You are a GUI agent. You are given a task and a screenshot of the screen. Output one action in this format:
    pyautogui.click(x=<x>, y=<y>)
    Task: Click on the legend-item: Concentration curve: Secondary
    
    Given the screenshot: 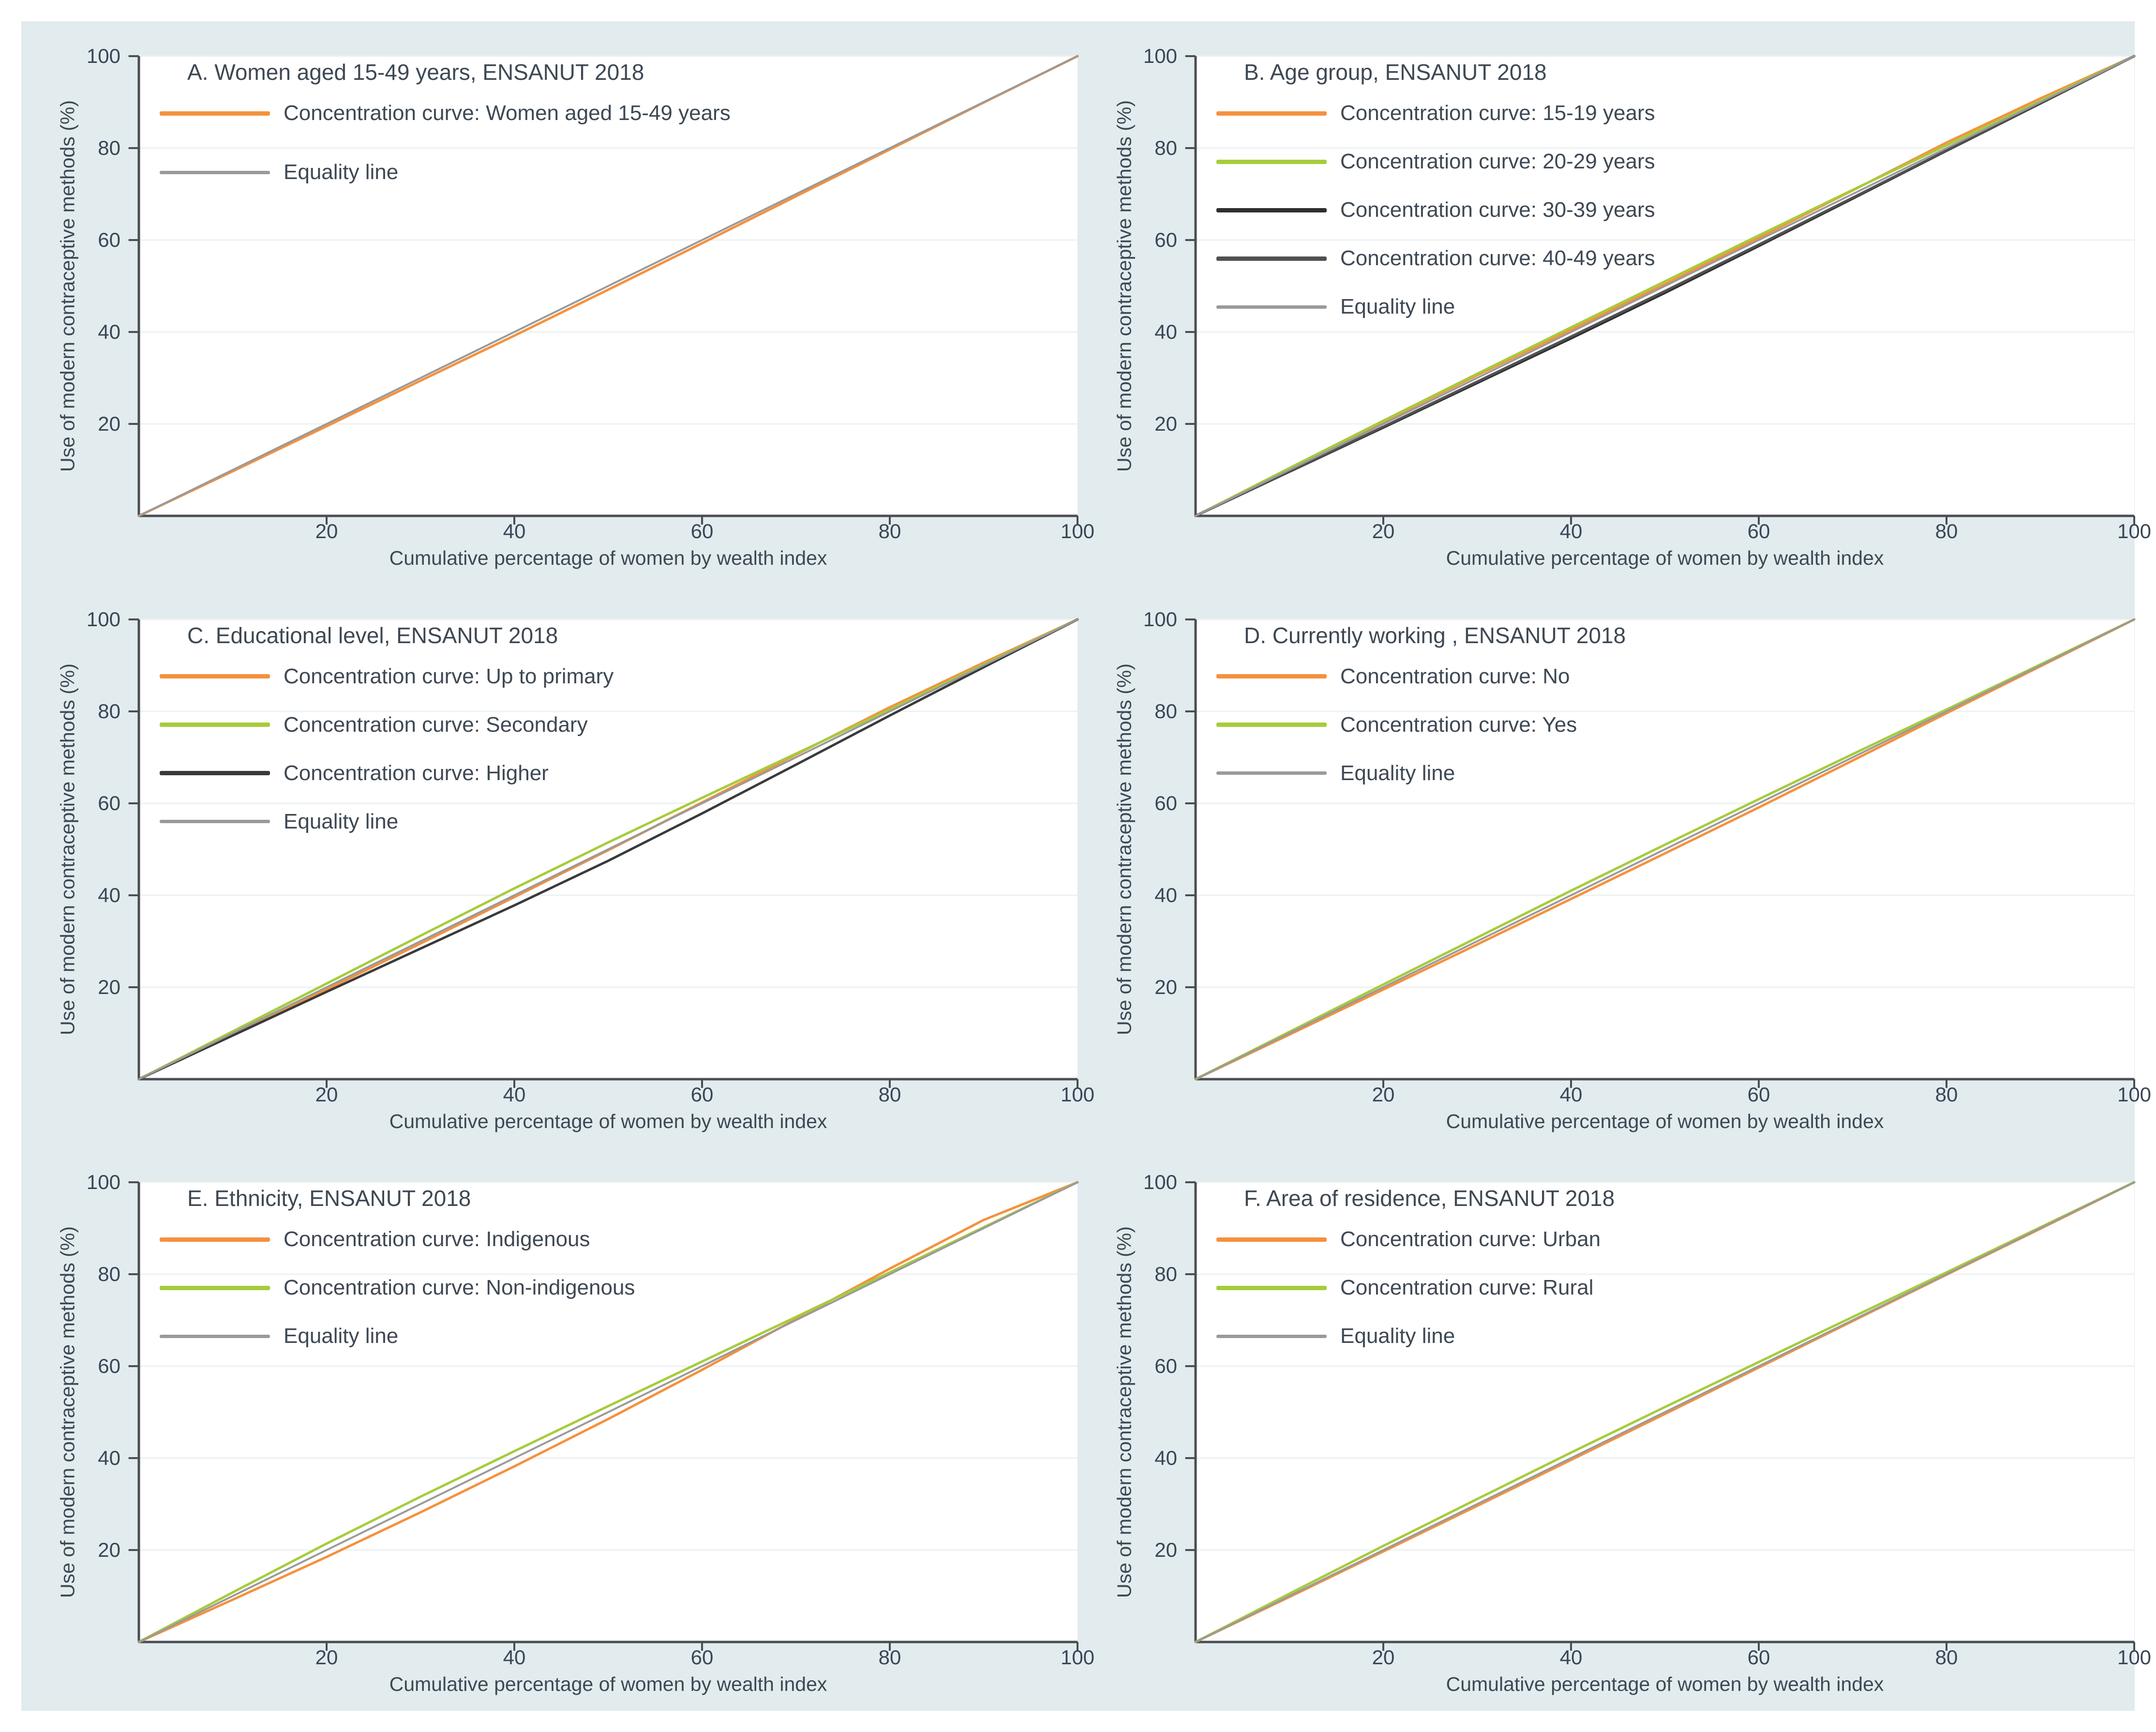 What is the action you would take?
    pyautogui.click(x=374, y=724)
    